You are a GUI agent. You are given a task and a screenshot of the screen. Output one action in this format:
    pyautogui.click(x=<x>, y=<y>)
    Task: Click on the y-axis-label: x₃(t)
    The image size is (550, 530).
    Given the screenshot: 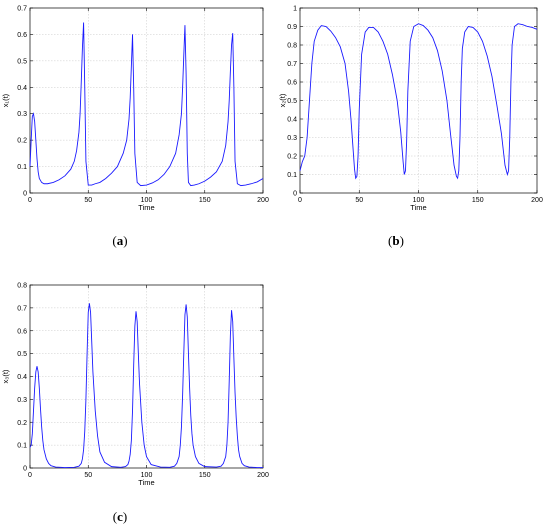 What is the action you would take?
    pyautogui.click(x=5, y=376)
    